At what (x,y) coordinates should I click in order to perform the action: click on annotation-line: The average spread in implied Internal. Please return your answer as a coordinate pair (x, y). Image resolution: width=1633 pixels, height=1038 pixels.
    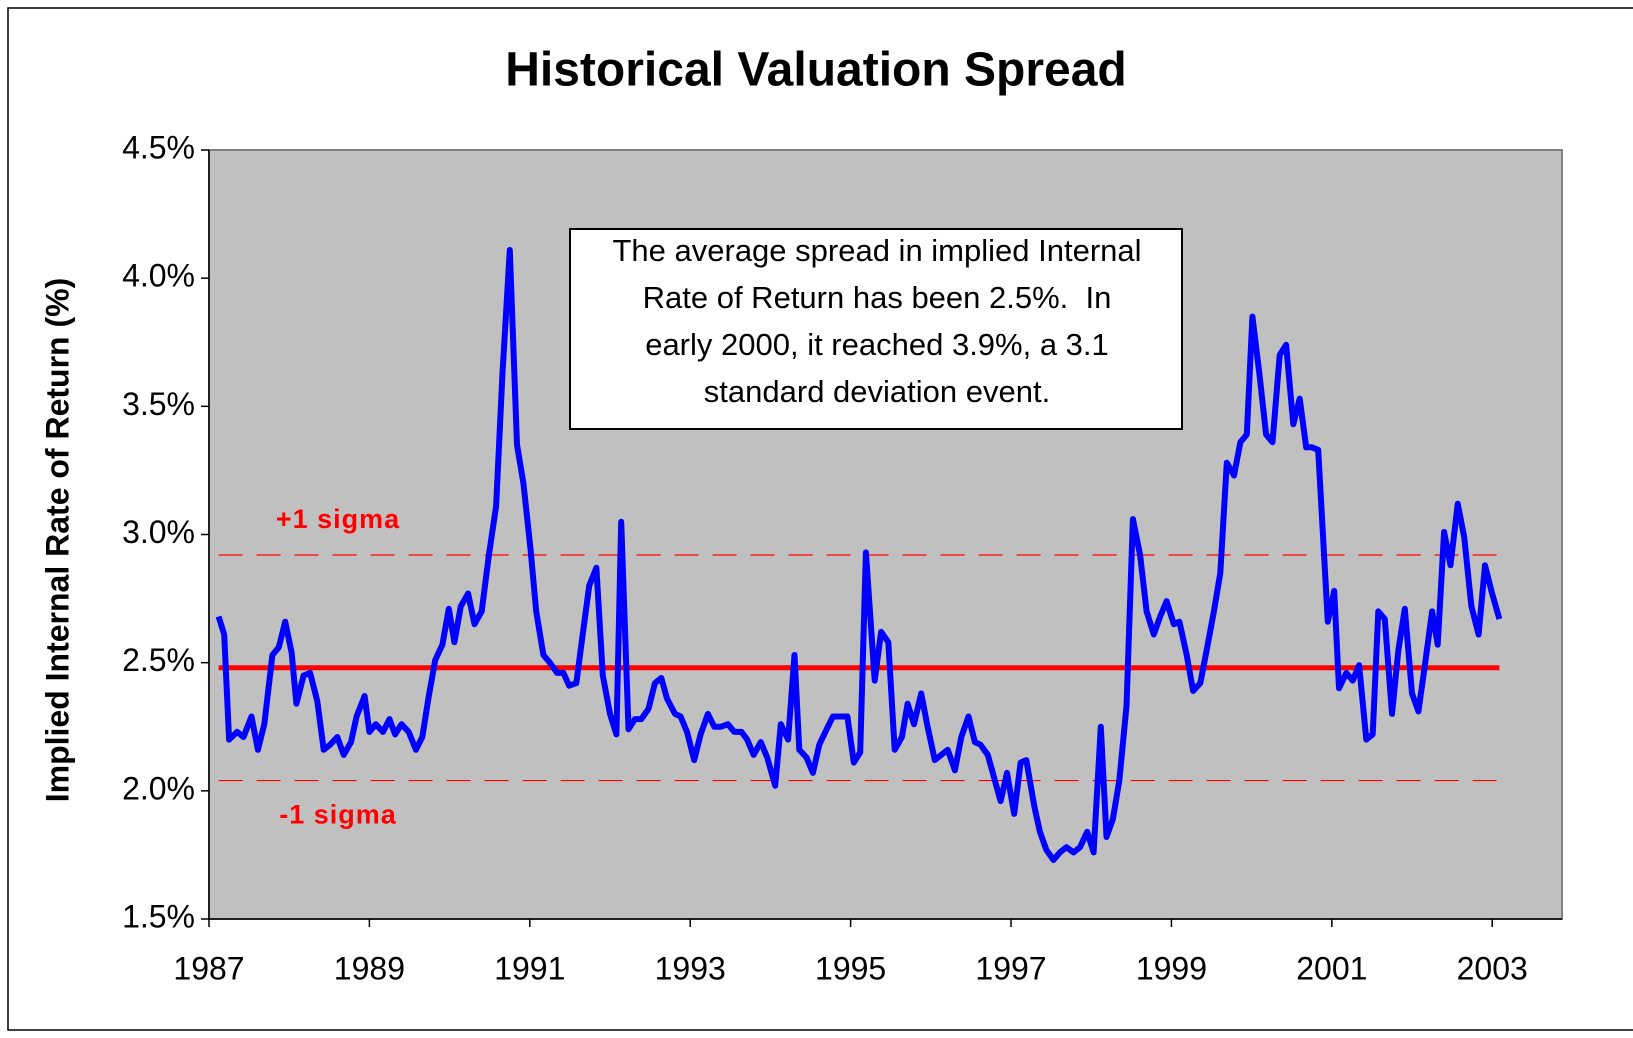
    Looking at the image, I should click on (876, 250).